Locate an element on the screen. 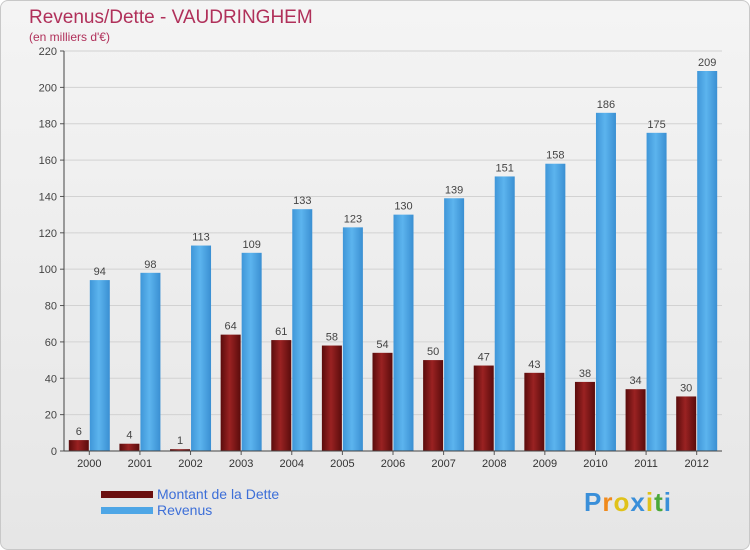 This screenshot has width=750, height=550. data-label-debt: 34 is located at coordinates (635, 381).